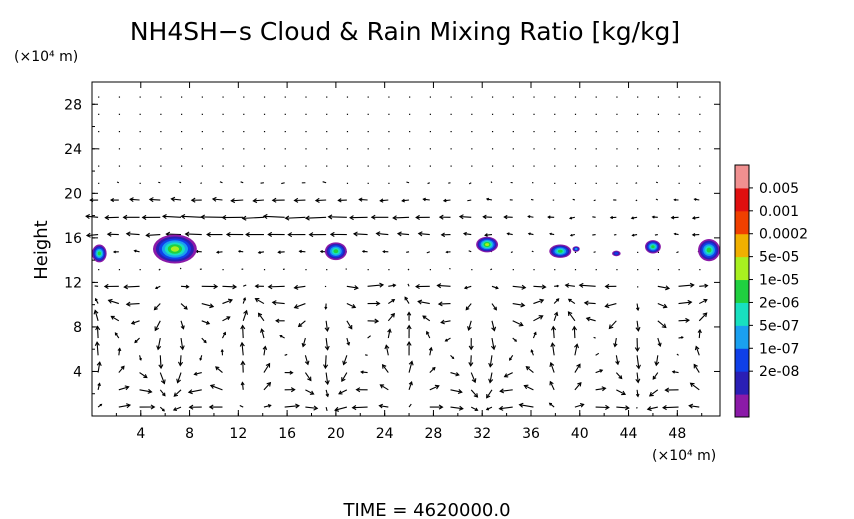 Image resolution: width=854 pixels, height=519 pixels. What do you see at coordinates (287, 434) in the screenshot?
I see `x-tick-label: 16` at bounding box center [287, 434].